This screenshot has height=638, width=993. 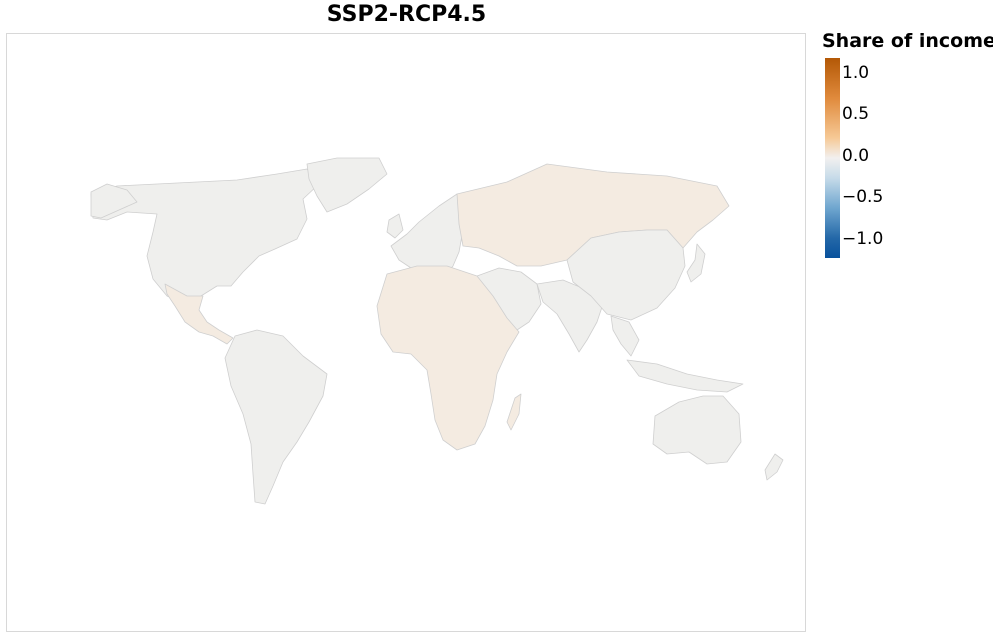 What do you see at coordinates (406, 14) in the screenshot?
I see `map-title: SSP2-RCP4.5` at bounding box center [406, 14].